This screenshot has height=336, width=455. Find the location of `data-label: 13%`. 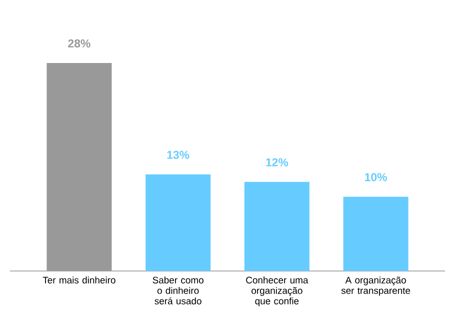

data-label: 13% is located at coordinates (178, 154).